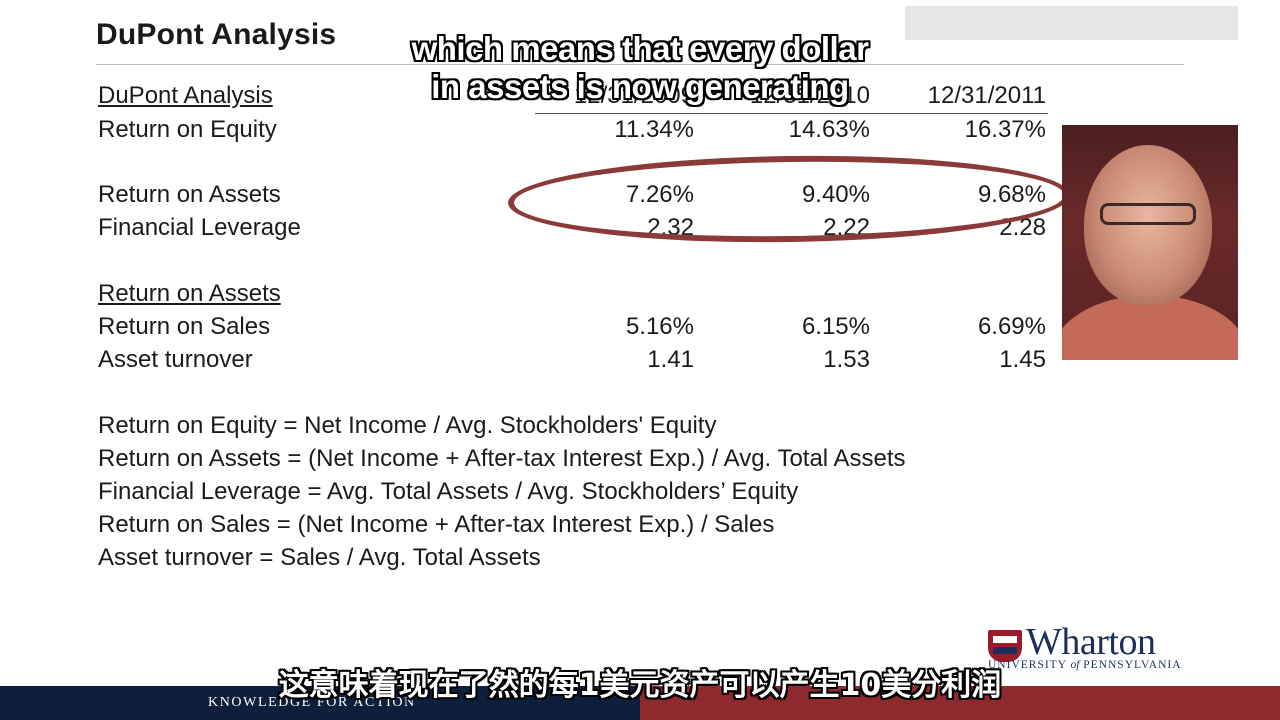  What do you see at coordinates (809, 95) in the screenshot?
I see `col-header-2010: 12/31/2010` at bounding box center [809, 95].